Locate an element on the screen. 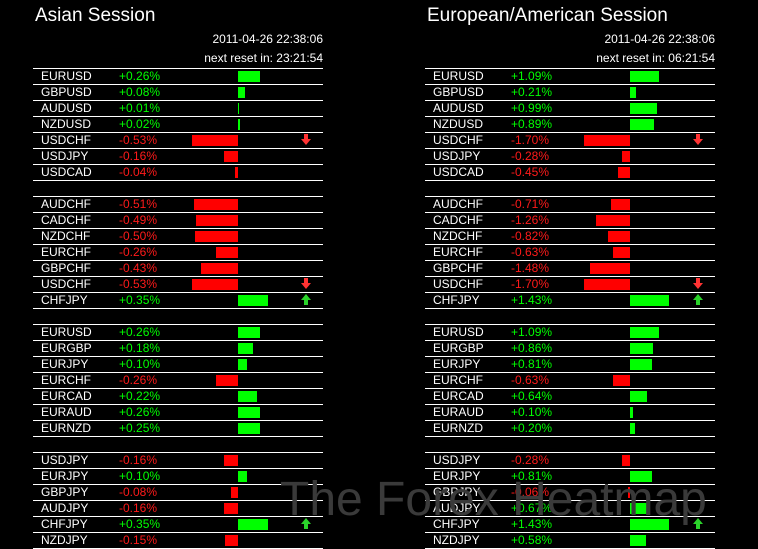  pair-symbol: EURCAD is located at coordinates (458, 396).